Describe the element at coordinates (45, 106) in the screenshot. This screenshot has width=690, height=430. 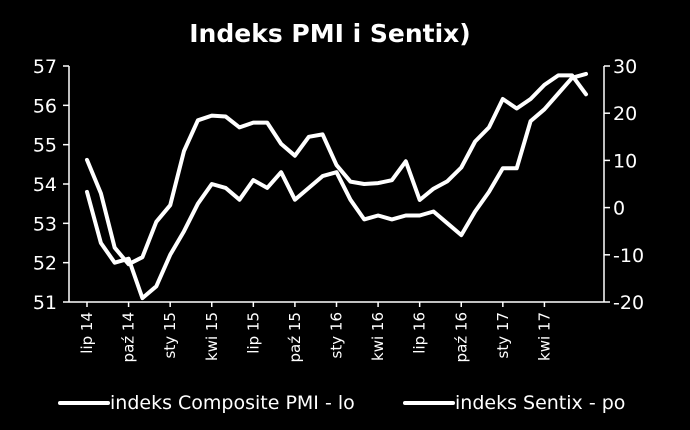
I see `left-tick-label: 56` at that location.